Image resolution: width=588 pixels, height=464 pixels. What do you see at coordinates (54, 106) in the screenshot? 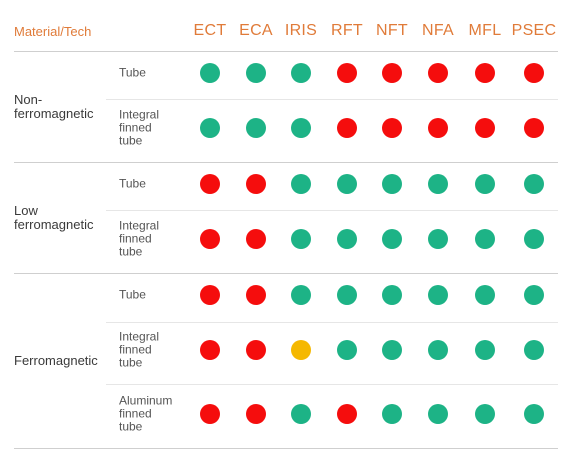
I see `material-label: Non-ferromagnetic` at bounding box center [54, 106].